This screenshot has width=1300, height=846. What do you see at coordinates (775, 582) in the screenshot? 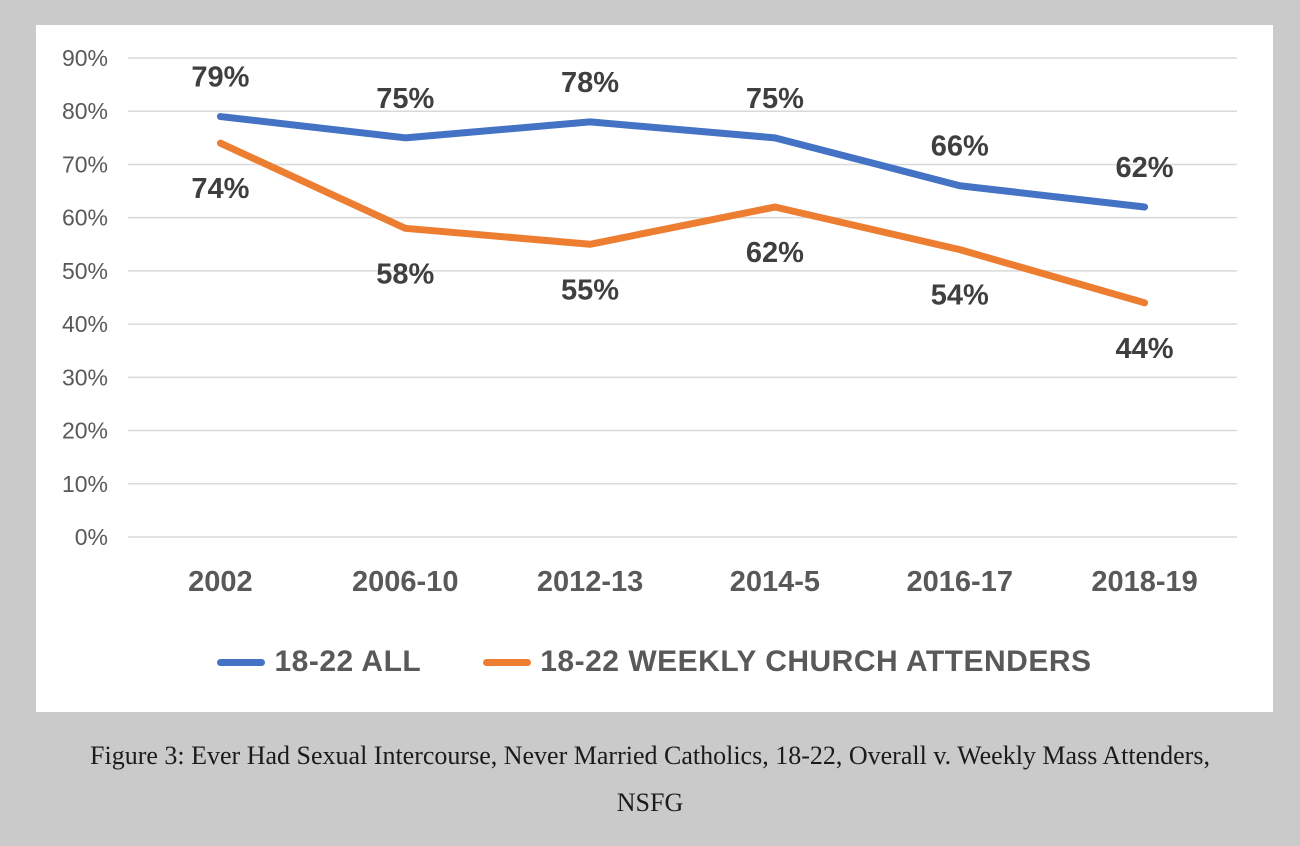
I see `x-axis-category-label: 2014-5` at bounding box center [775, 582].